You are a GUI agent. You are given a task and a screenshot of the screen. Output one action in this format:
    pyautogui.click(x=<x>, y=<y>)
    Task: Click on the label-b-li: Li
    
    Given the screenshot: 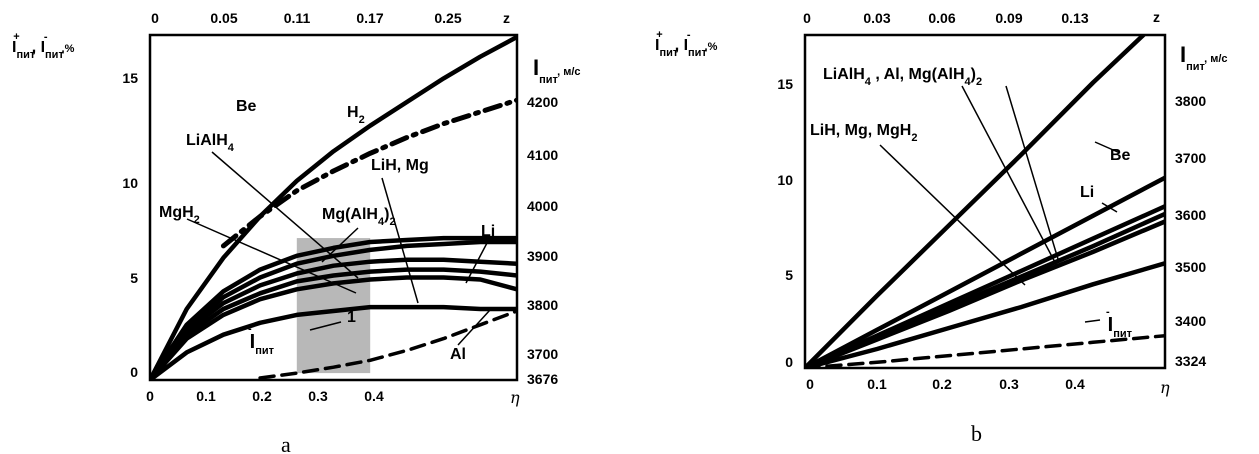 What is the action you would take?
    pyautogui.click(x=1087, y=192)
    